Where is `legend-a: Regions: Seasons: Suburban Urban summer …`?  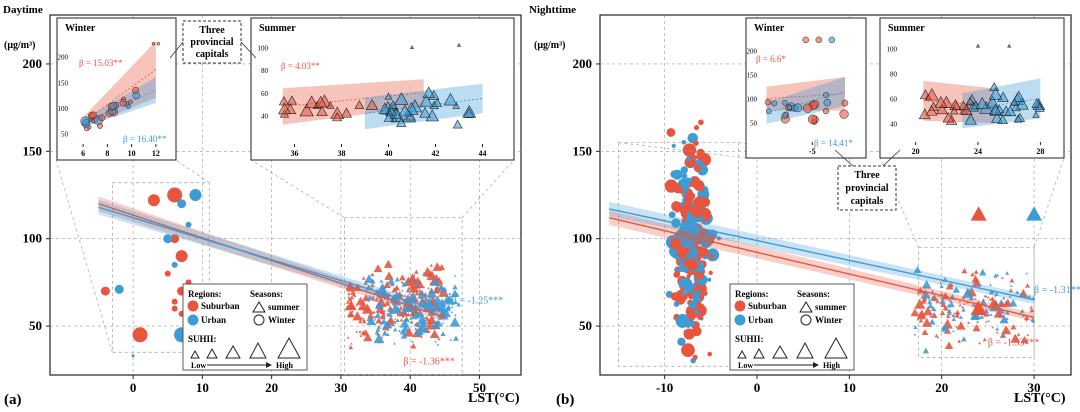
legend-a: Regions: Seasons: Suburban Urban summer … is located at coordinates (245, 327).